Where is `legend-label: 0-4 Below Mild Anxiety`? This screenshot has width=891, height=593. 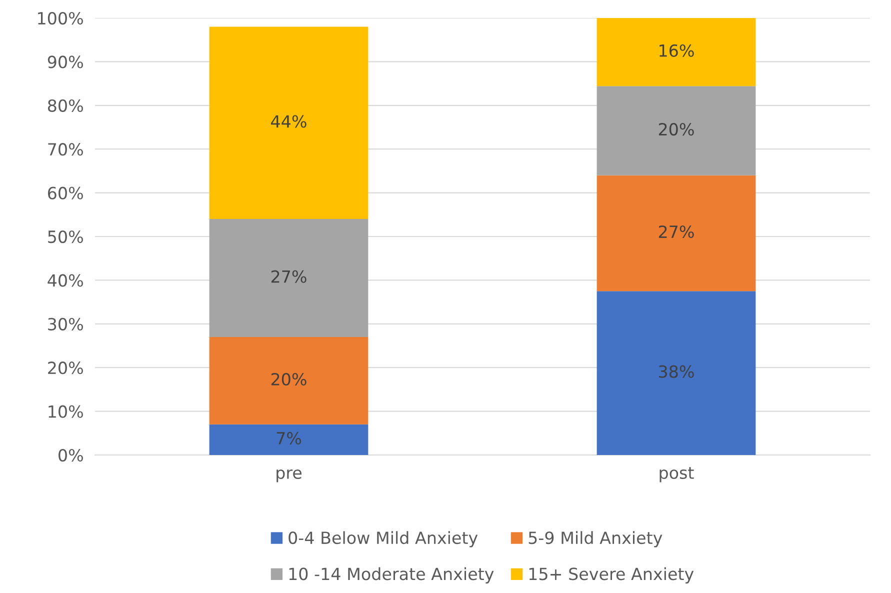
legend-label: 0-4 Below Mild Anxiety is located at coordinates (383, 539).